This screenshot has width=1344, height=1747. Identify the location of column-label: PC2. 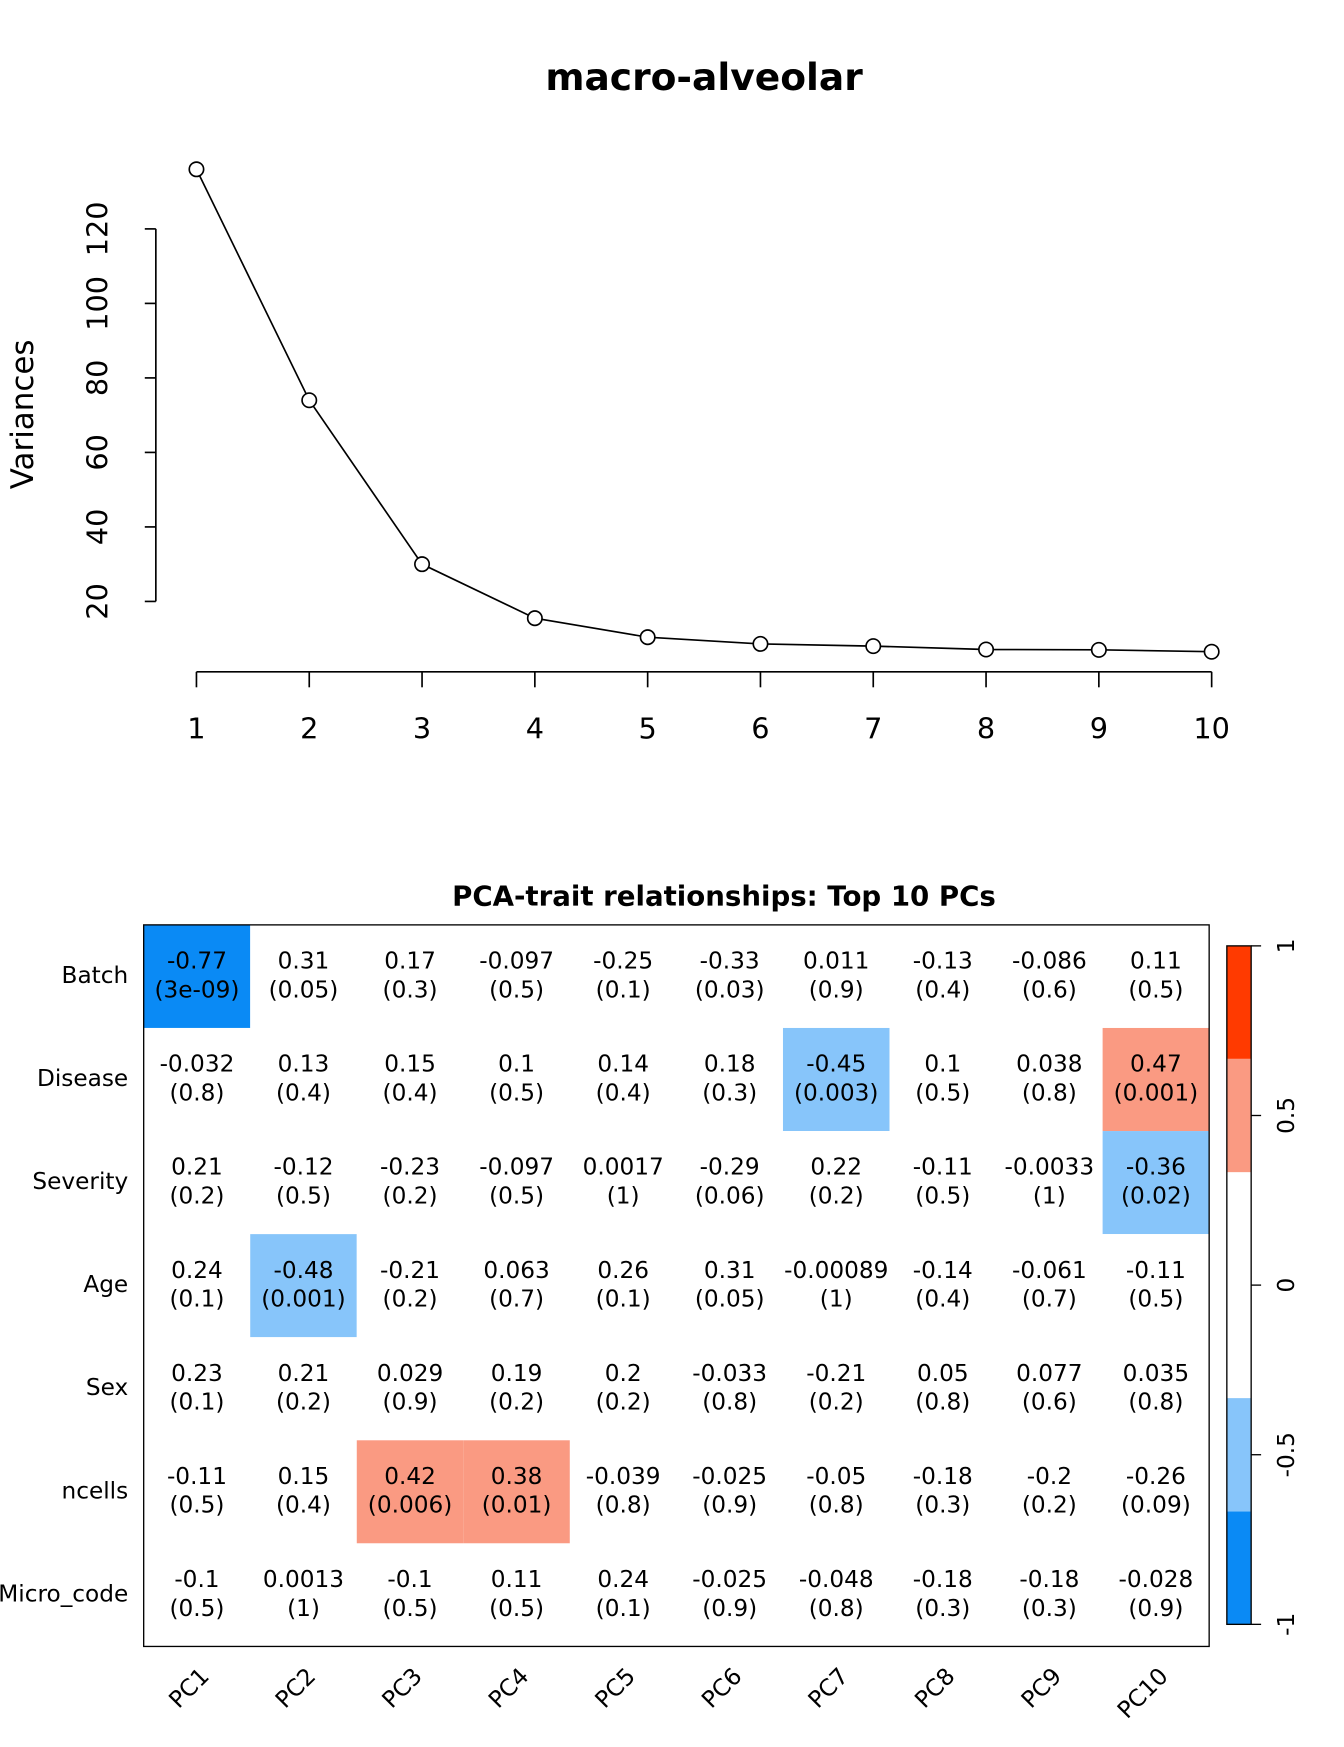
(295, 1688).